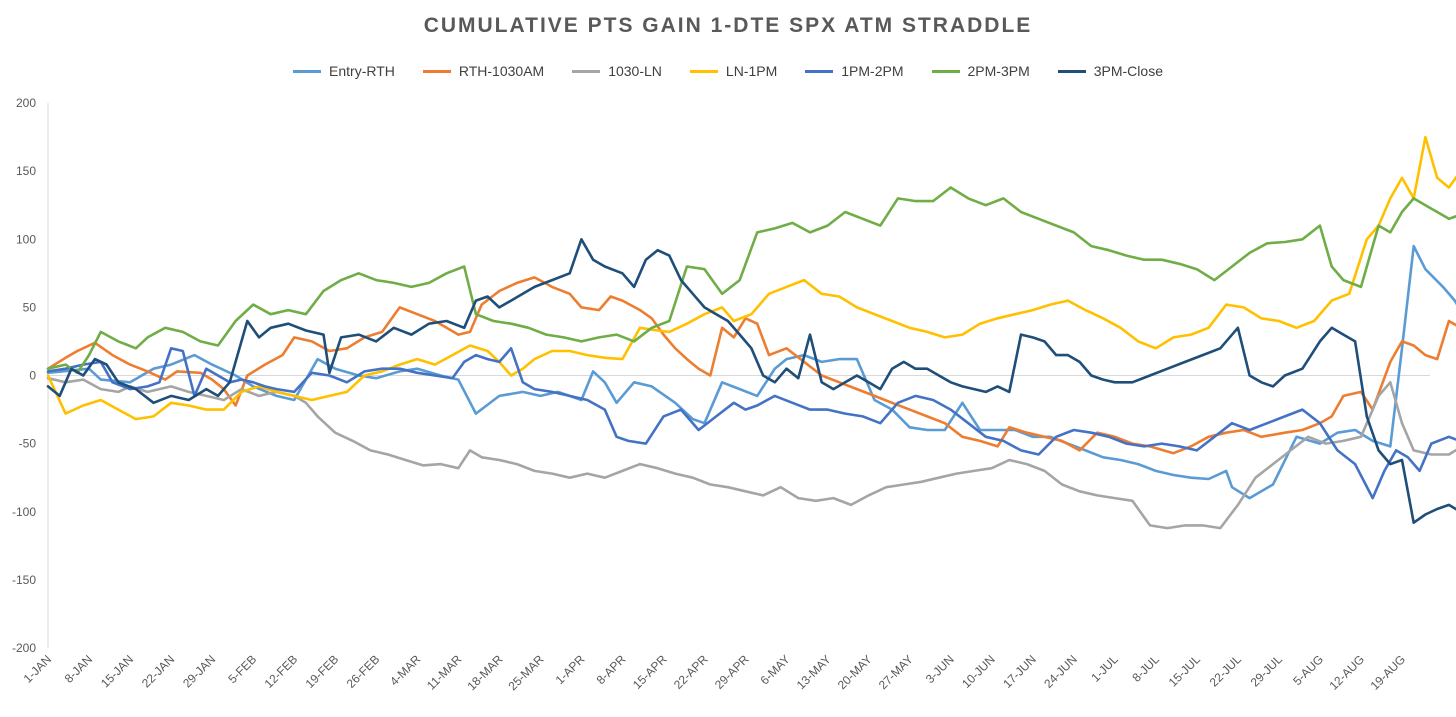  I want to click on x-tick-label: 22-JAN, so click(158, 671).